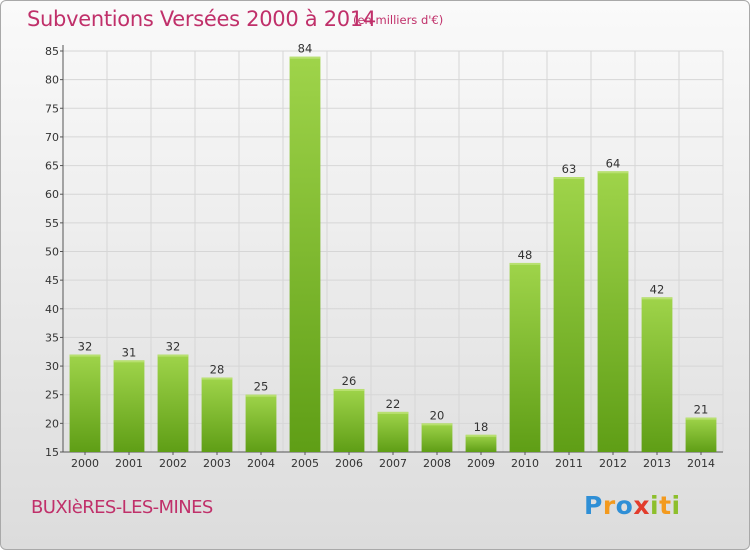 The image size is (750, 550). Describe the element at coordinates (201, 19) in the screenshot. I see `chart-title: Subventions Versées 2000 à 2014` at that location.